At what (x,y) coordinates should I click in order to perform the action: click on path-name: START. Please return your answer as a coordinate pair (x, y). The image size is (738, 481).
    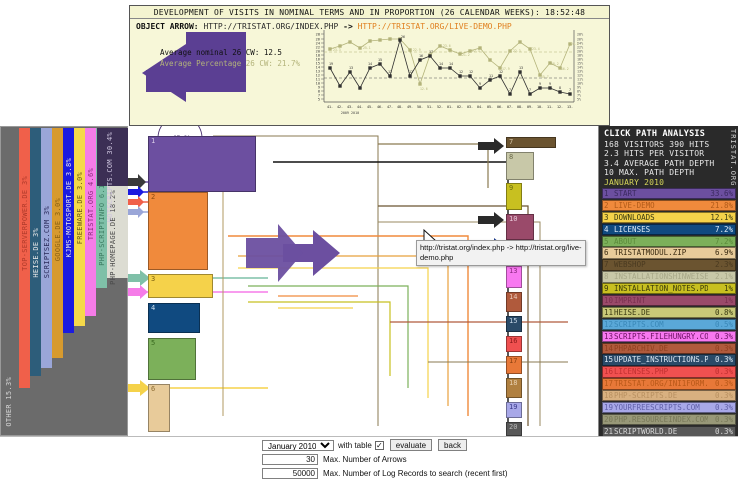
    Looking at the image, I should click on (625, 193).